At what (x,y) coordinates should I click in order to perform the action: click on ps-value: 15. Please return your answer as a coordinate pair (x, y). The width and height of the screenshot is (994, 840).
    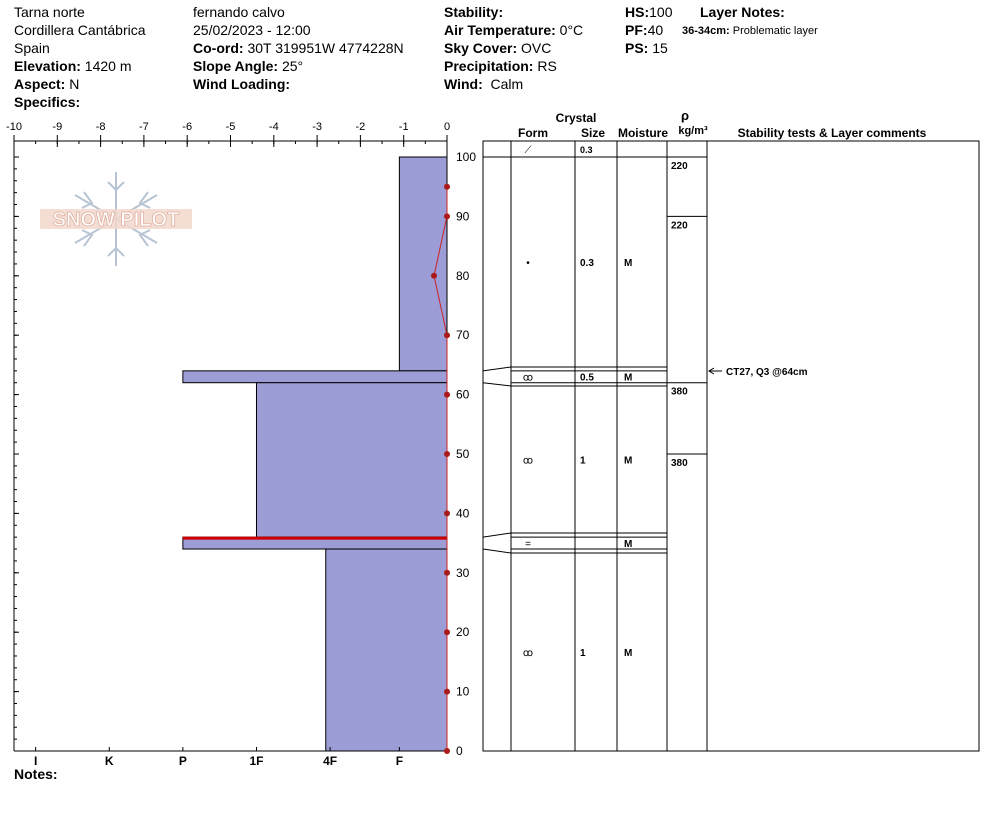
    Looking at the image, I should click on (660, 48).